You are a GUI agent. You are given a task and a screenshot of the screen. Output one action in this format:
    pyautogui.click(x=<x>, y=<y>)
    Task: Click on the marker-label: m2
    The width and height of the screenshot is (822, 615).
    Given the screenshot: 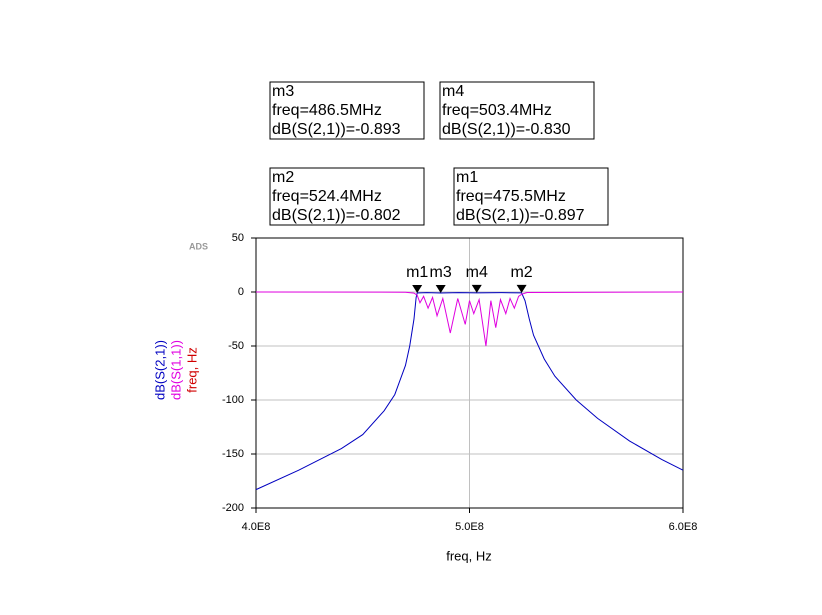 What is the action you would take?
    pyautogui.click(x=521, y=272)
    